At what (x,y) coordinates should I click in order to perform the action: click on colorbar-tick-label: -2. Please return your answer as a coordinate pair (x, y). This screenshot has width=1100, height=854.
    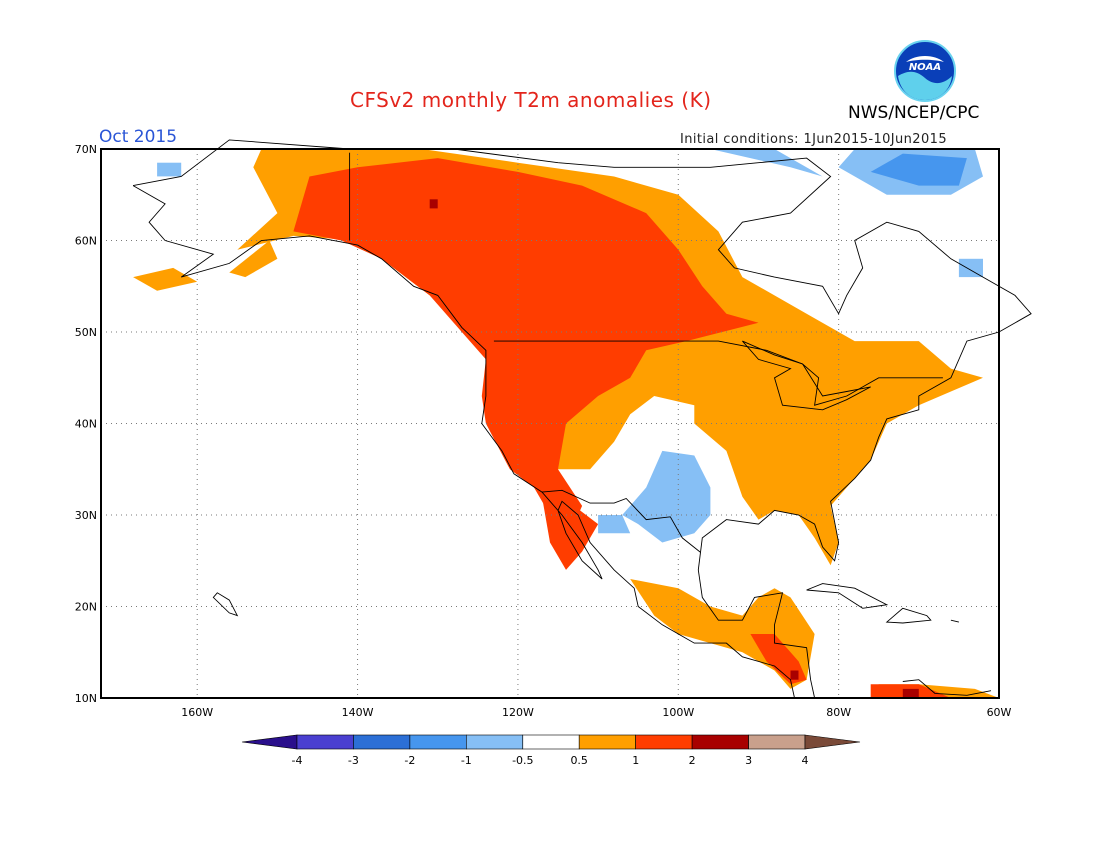
    Looking at the image, I should click on (409, 760).